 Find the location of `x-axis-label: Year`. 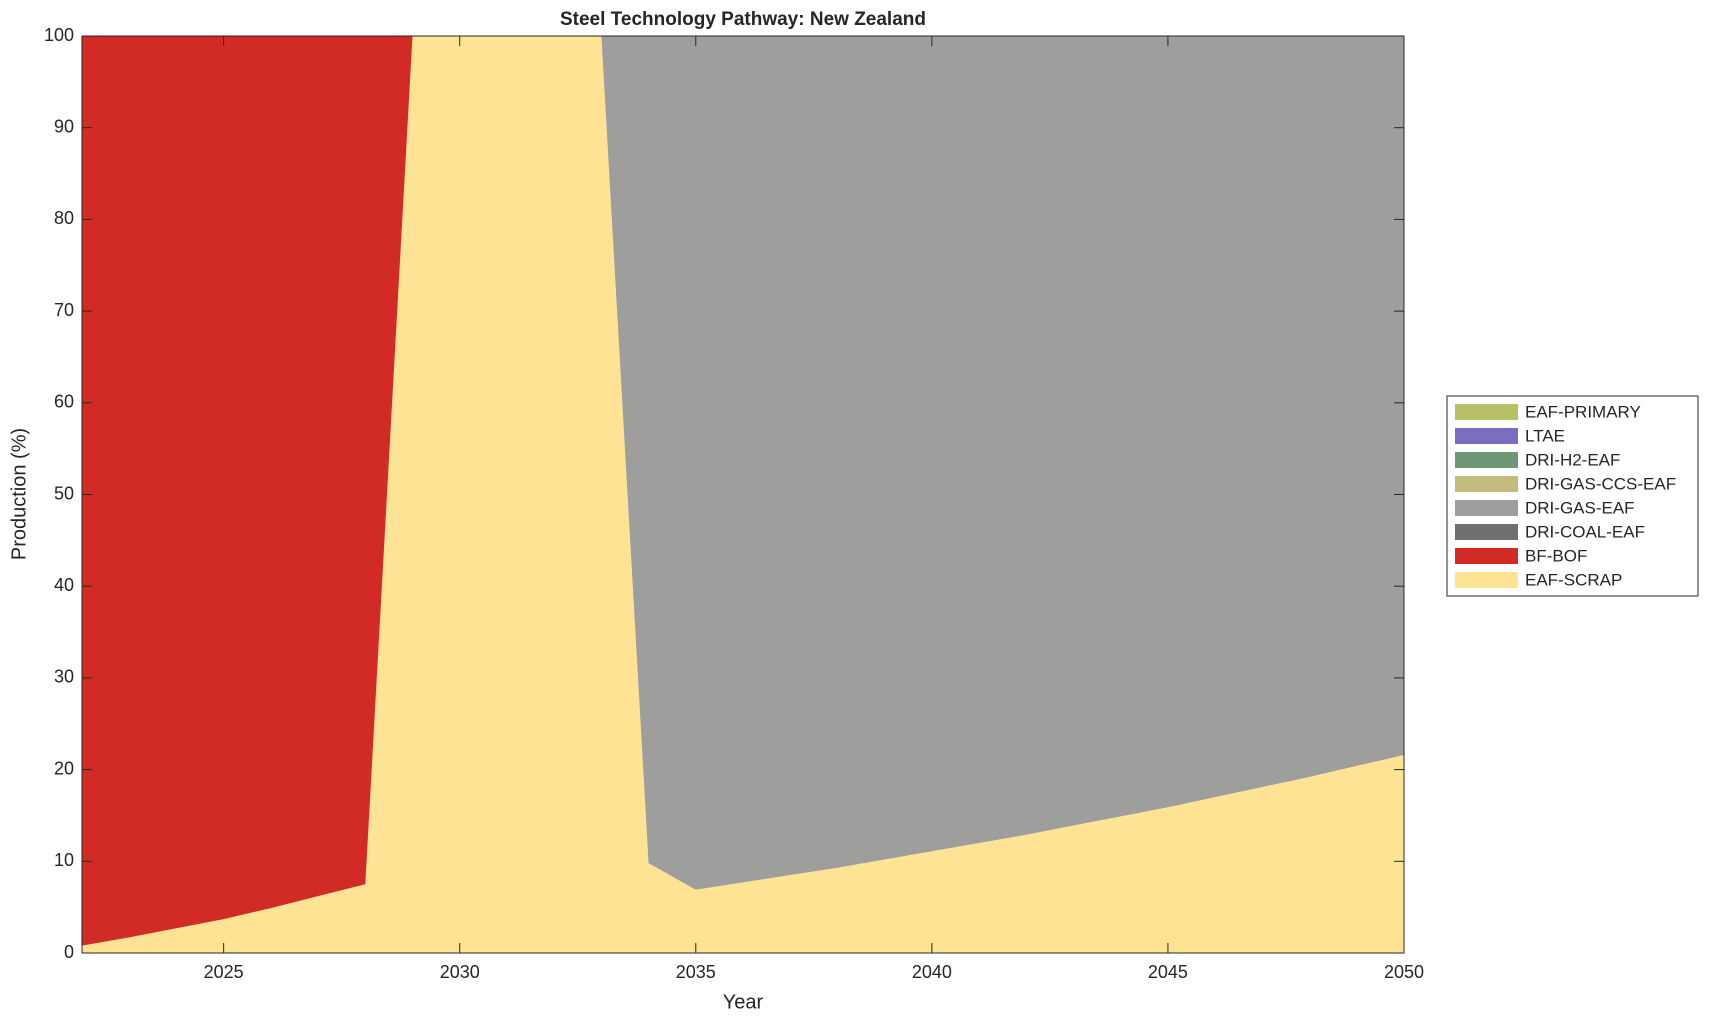

x-axis-label: Year is located at coordinates (743, 1002).